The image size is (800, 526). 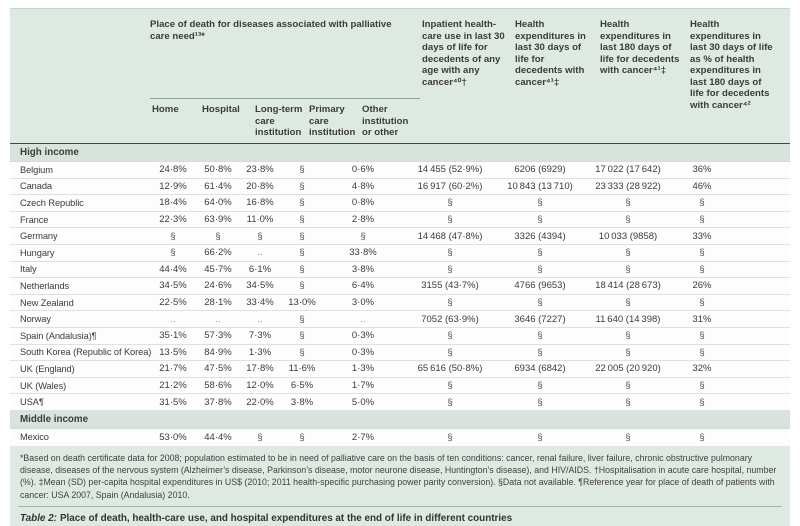 What do you see at coordinates (302, 369) in the screenshot?
I see `cell-primary-care: 11·6%` at bounding box center [302, 369].